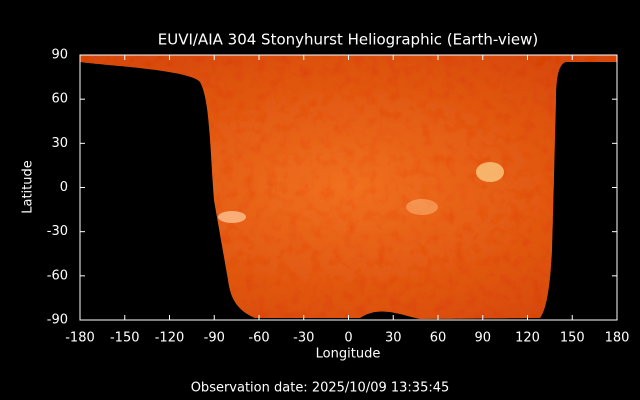  What do you see at coordinates (617, 338) in the screenshot?
I see `x-tick-label: 180` at bounding box center [617, 338].